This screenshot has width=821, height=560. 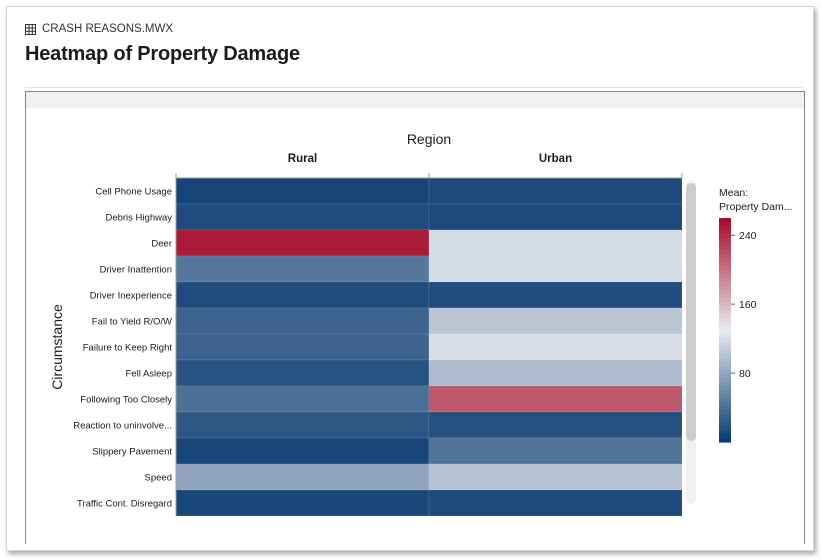 What do you see at coordinates (748, 305) in the screenshot?
I see `legend-tick-label: 160` at bounding box center [748, 305].